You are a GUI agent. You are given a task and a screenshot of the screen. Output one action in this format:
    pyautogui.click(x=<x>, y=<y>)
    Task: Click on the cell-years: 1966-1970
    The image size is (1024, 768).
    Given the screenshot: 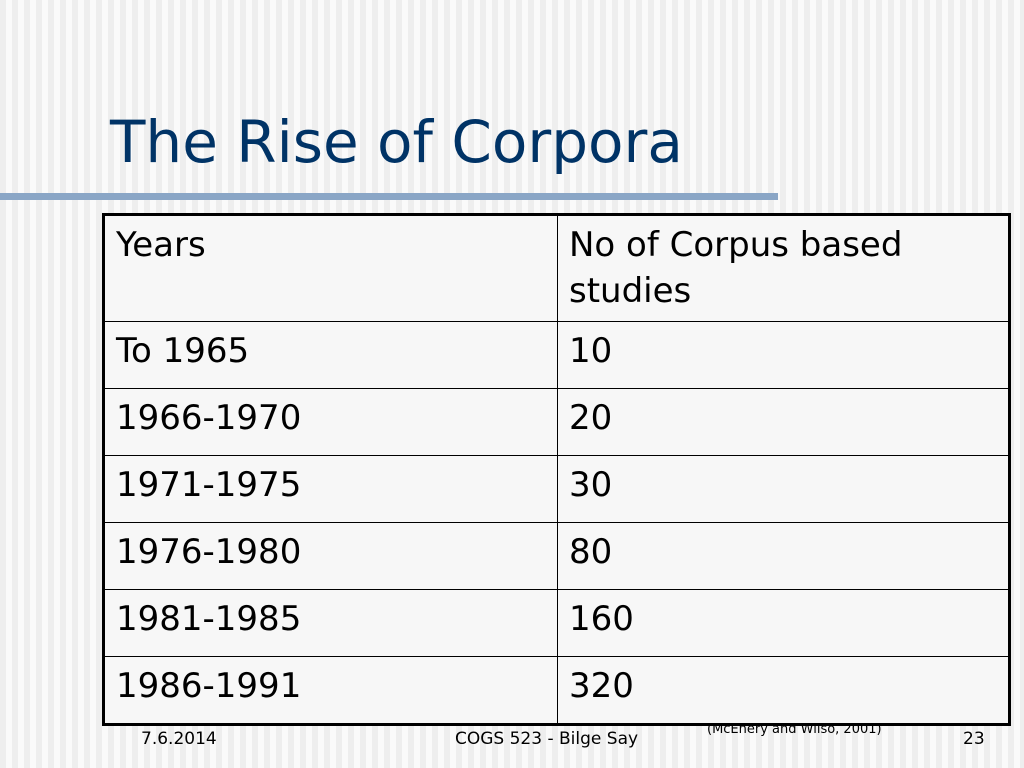 What is the action you would take?
    pyautogui.click(x=330, y=422)
    